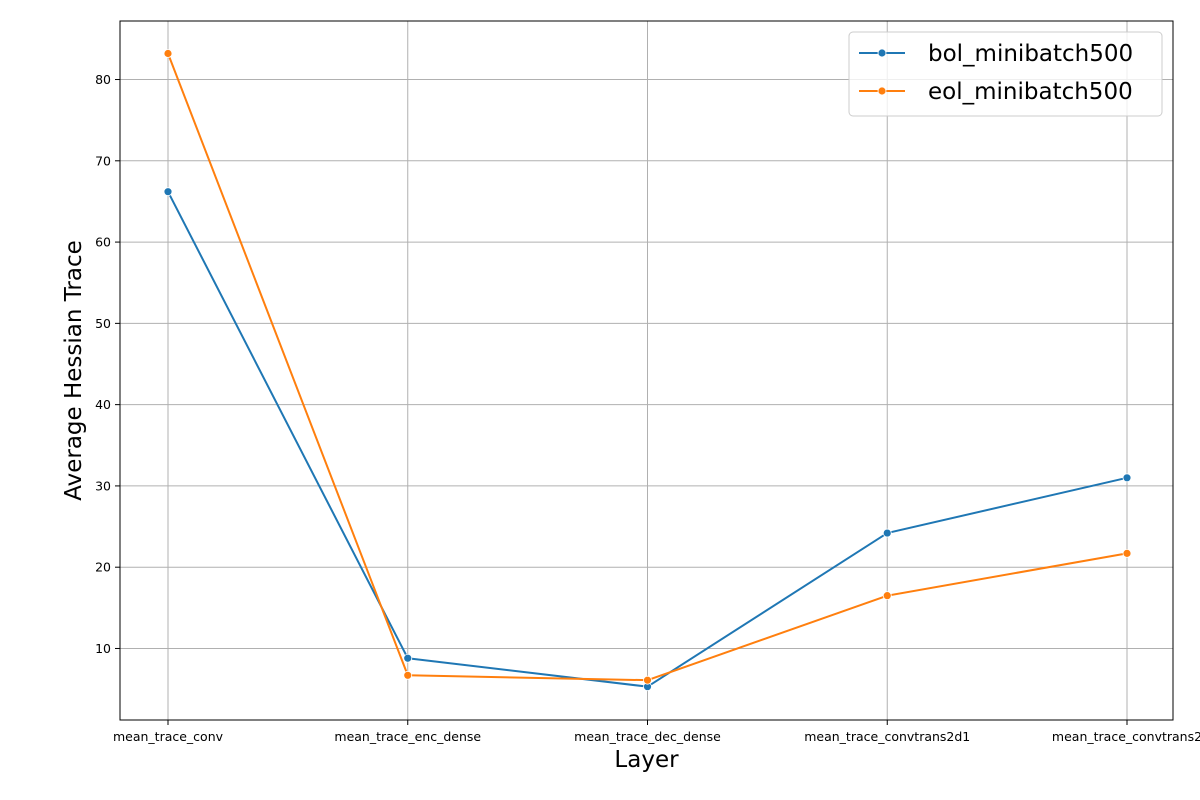 Image resolution: width=1200 pixels, height=800 pixels. What do you see at coordinates (103, 79) in the screenshot?
I see `y-tick-label: 80` at bounding box center [103, 79].